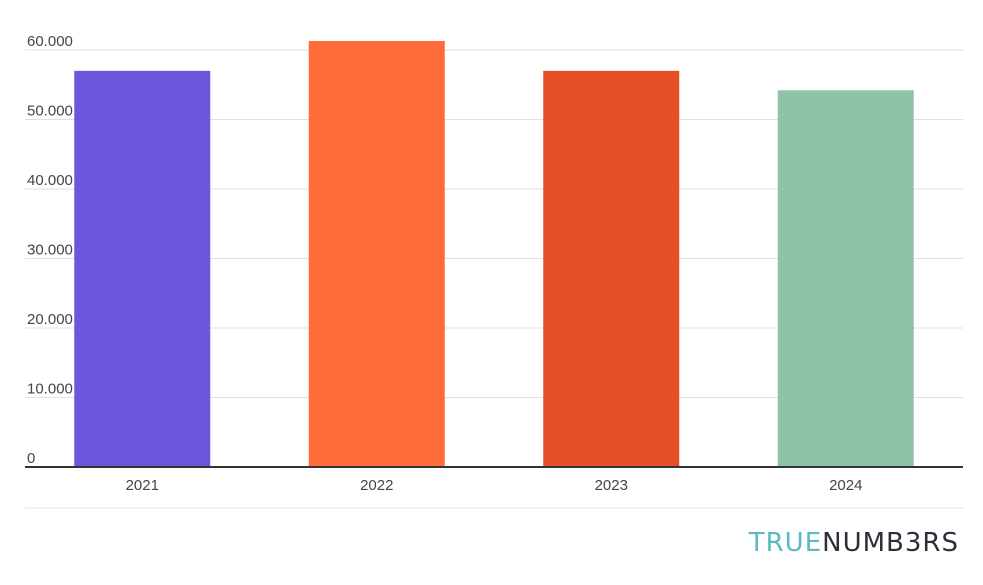  I want to click on brand-logo: TRUENUMB3RS, so click(854, 543).